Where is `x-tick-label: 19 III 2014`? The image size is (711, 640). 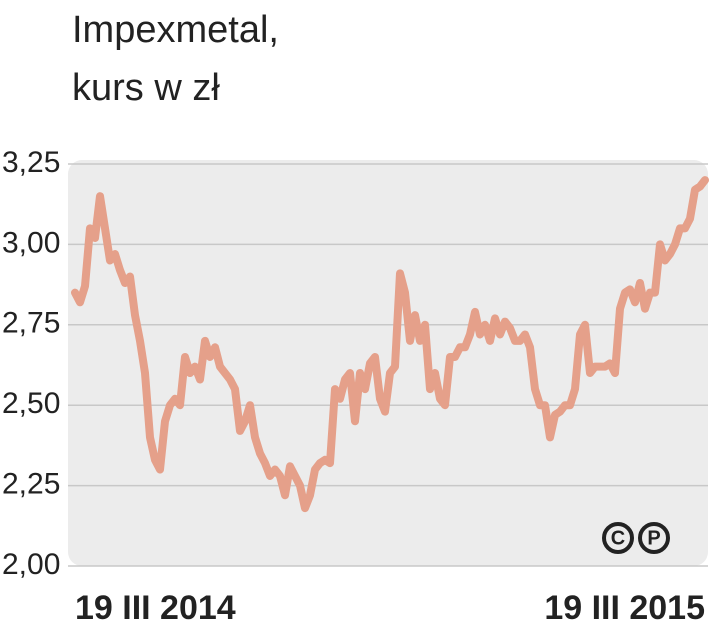 x-tick-label: 19 III 2014 is located at coordinates (155, 608).